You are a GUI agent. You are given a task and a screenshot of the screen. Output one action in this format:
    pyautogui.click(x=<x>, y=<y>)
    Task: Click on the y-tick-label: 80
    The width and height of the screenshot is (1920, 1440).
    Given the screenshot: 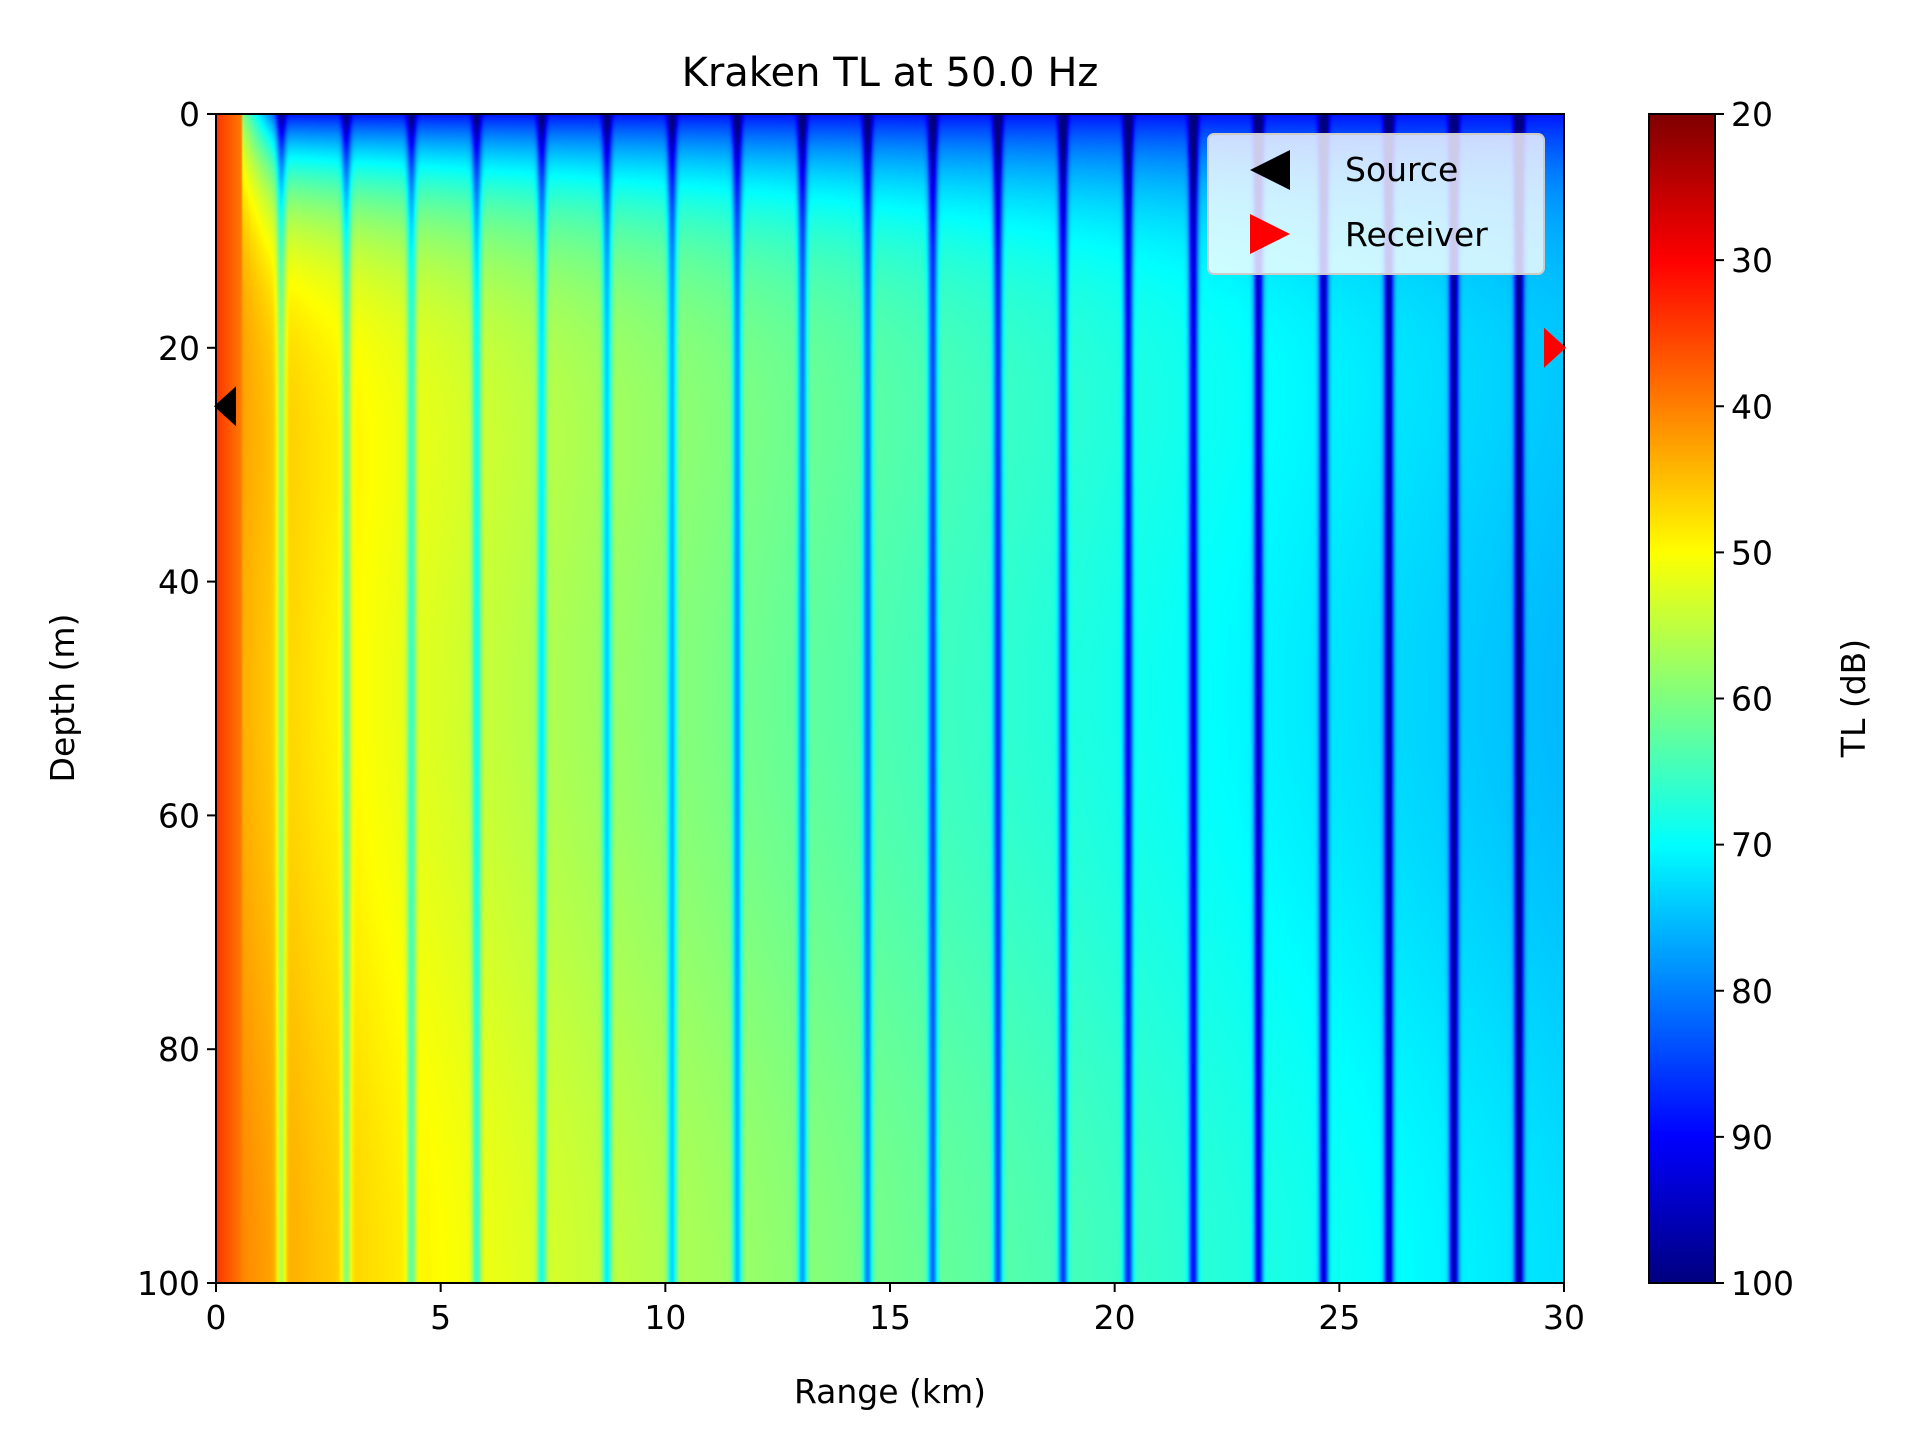 What is the action you would take?
    pyautogui.click(x=179, y=1049)
    